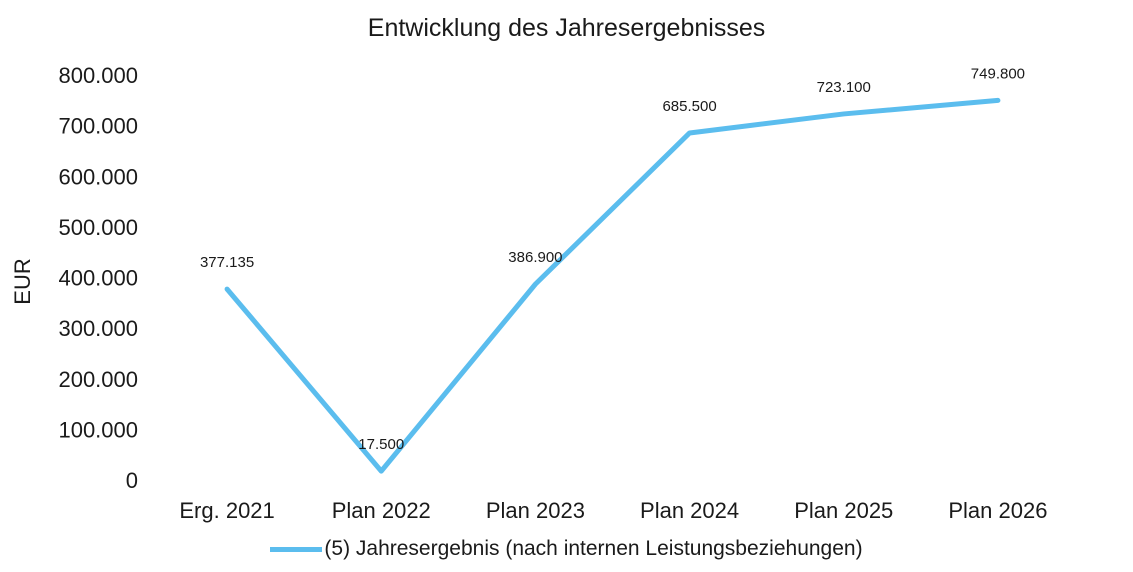 This screenshot has width=1133, height=572. Describe the element at coordinates (98, 278) in the screenshot. I see `y-tick-label: 400.000` at that location.